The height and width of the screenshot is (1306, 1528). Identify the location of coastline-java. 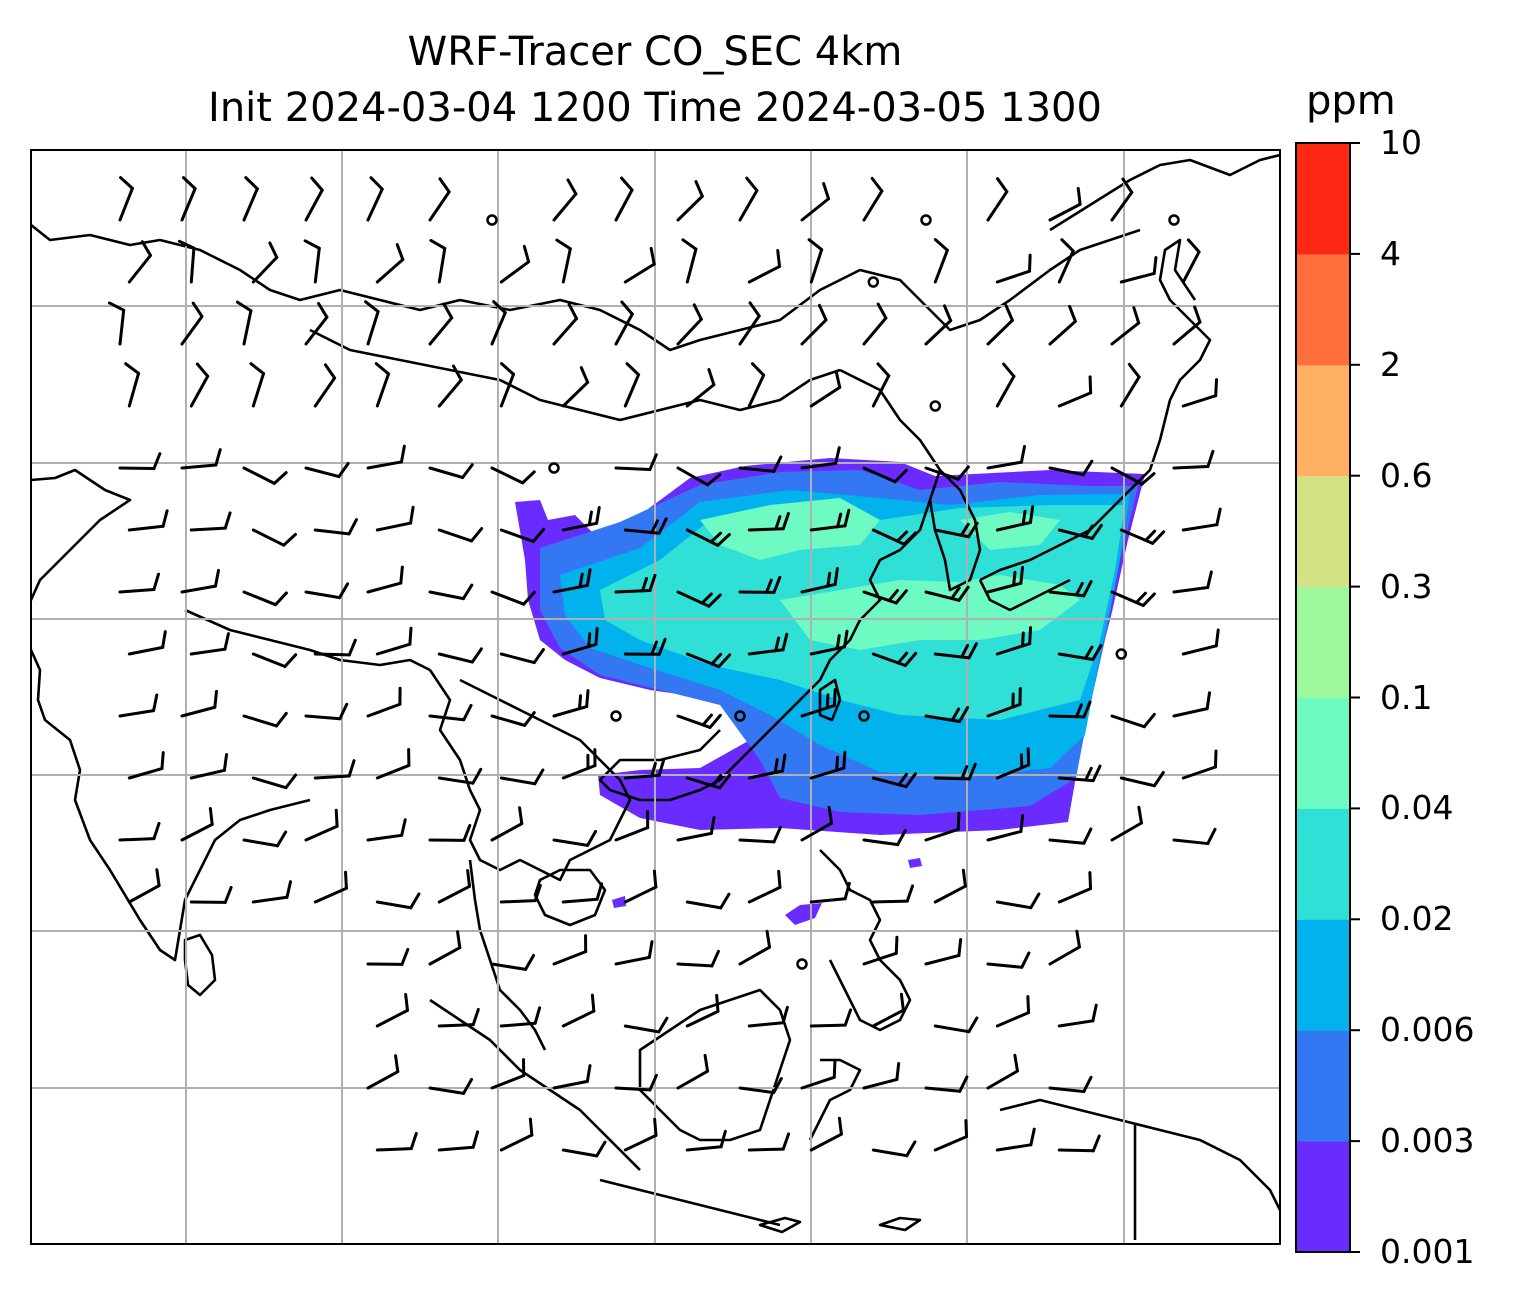
(690, 1202).